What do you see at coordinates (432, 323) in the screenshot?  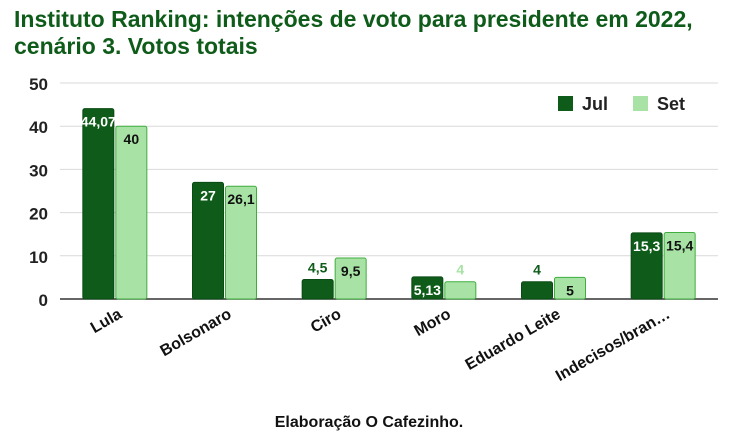 I see `x-tick-label: Moro` at bounding box center [432, 323].